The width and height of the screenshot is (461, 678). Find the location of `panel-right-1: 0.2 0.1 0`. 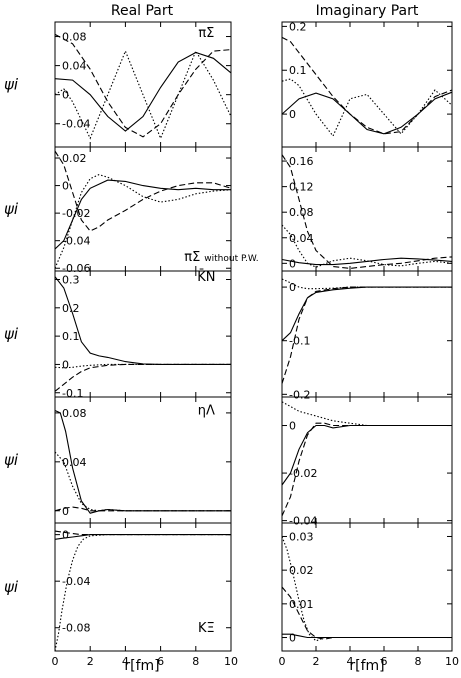

panel-right-1: 0.2 0.1 0 is located at coordinates (367, 84).